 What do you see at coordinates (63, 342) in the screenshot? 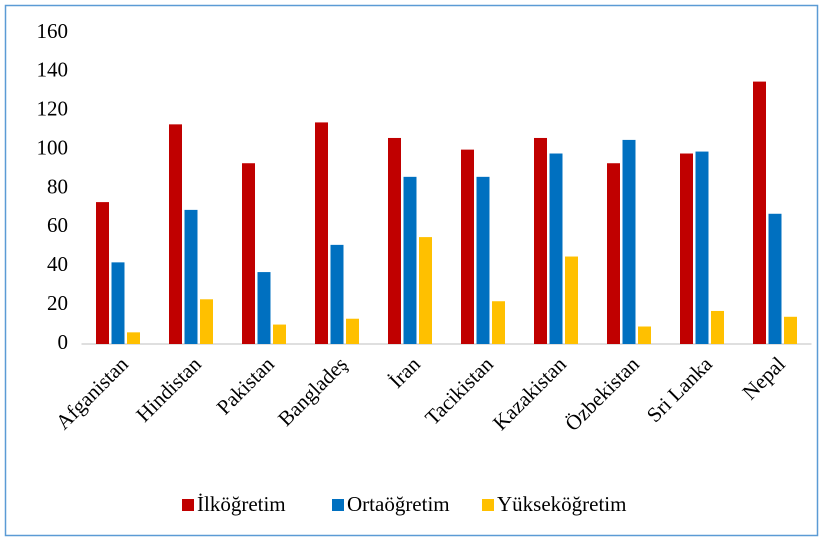
I see `y-tick-label: 0` at bounding box center [63, 342].